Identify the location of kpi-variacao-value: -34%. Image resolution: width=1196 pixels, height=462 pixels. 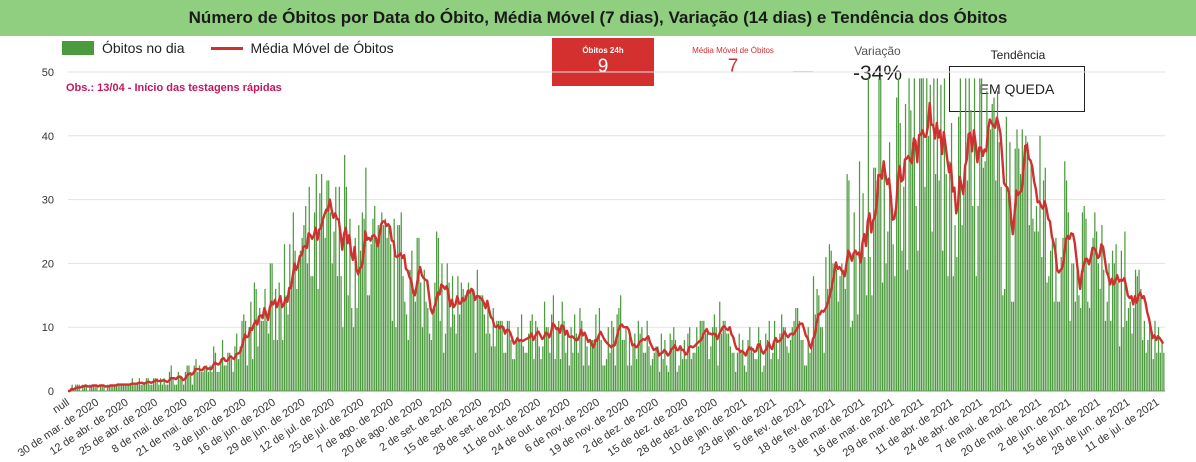
(877, 73).